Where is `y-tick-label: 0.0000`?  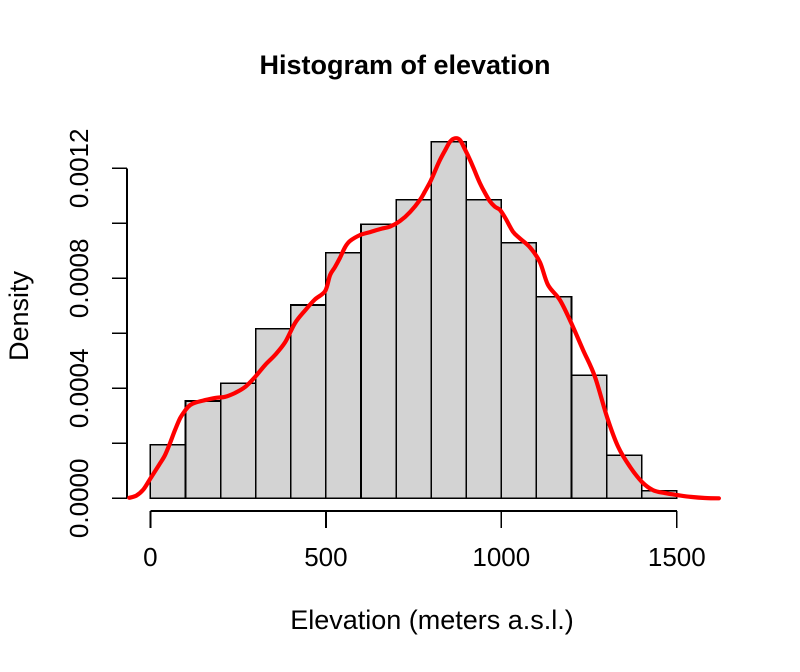
y-tick-label: 0.0000 is located at coordinates (79, 499).